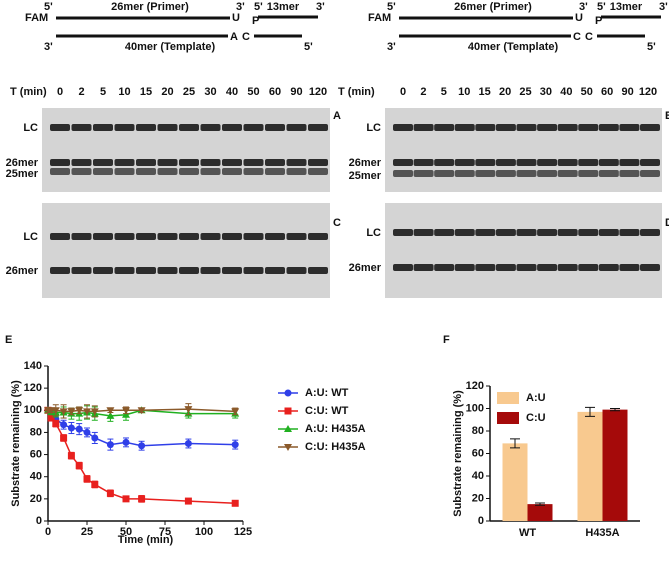 This screenshot has height=576, width=669. Describe the element at coordinates (189, 92) in the screenshot. I see `time-label: 25` at that location.